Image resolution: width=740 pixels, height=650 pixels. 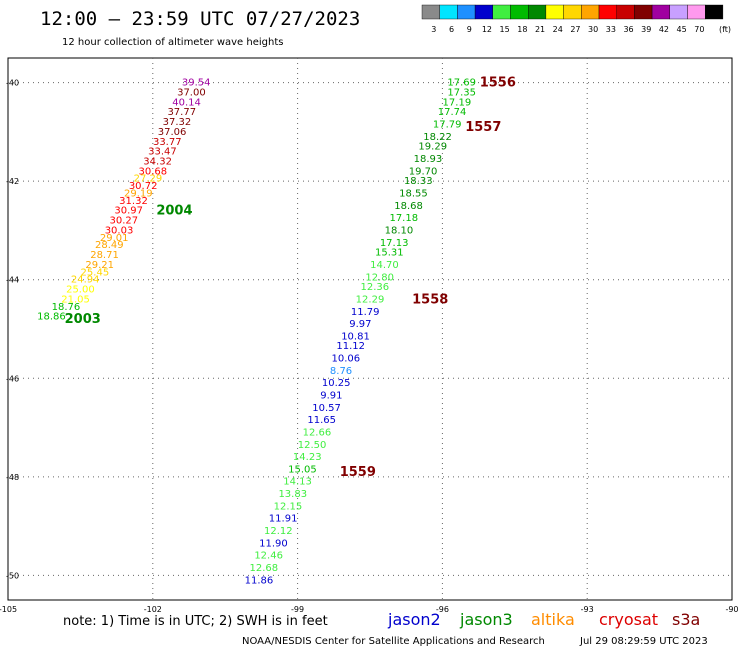 What do you see at coordinates (447, 125) in the screenshot?
I see `wave-height-label: 17.79` at bounding box center [447, 125].